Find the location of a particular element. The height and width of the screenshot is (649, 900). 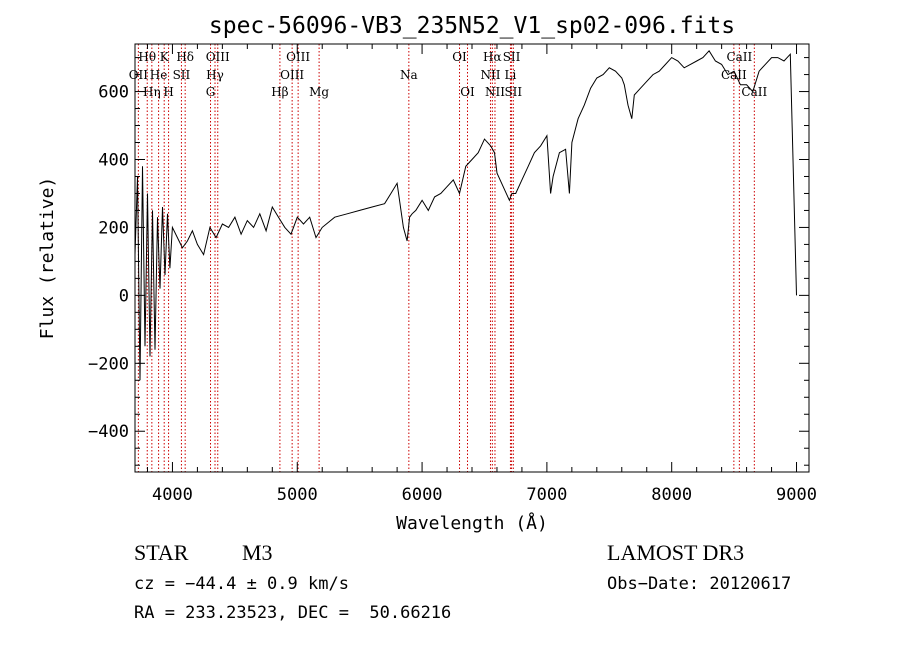

coordinates: RA = 233.23523, DEC = 50.66216 is located at coordinates (293, 613).